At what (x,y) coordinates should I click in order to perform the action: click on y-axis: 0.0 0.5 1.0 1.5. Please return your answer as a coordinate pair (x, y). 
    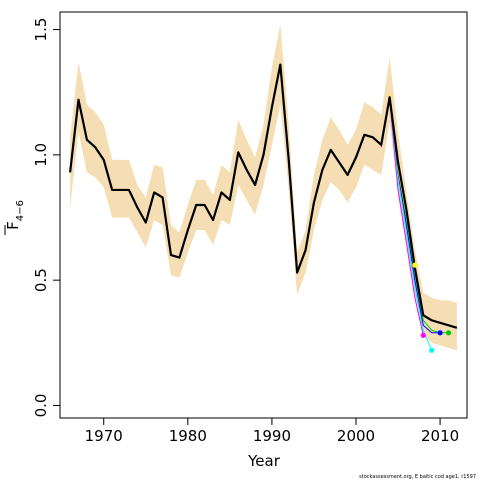
    Looking at the image, I should click on (46, 218).